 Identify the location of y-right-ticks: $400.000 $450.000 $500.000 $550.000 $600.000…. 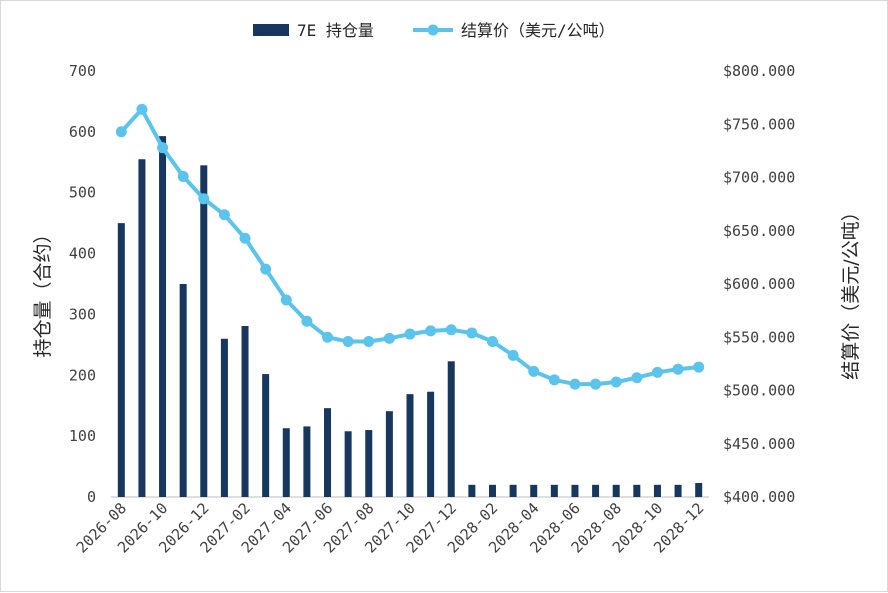
(759, 284).